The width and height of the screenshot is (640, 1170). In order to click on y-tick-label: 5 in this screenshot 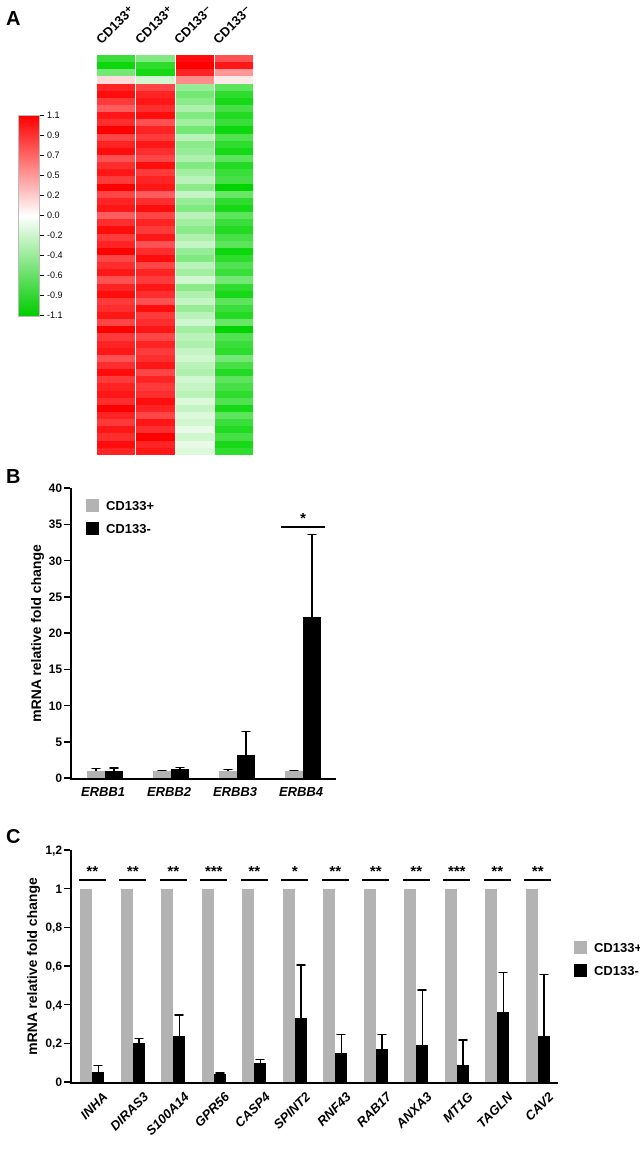, I will do `click(58, 741)`.